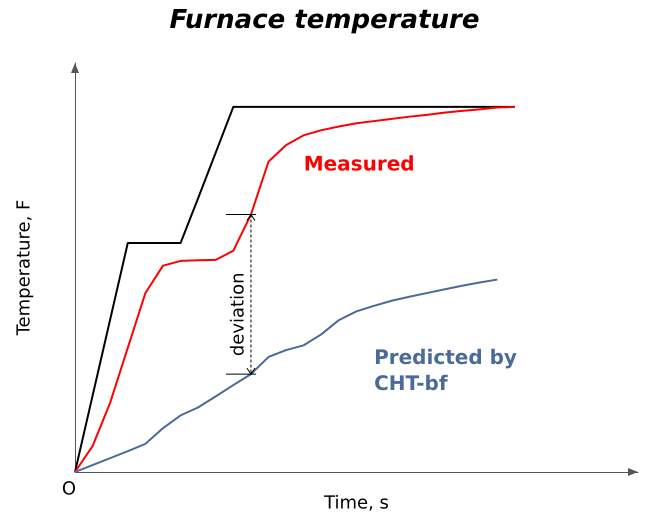  What do you see at coordinates (325, 20) in the screenshot?
I see `chart-title: Furnace temperature` at bounding box center [325, 20].